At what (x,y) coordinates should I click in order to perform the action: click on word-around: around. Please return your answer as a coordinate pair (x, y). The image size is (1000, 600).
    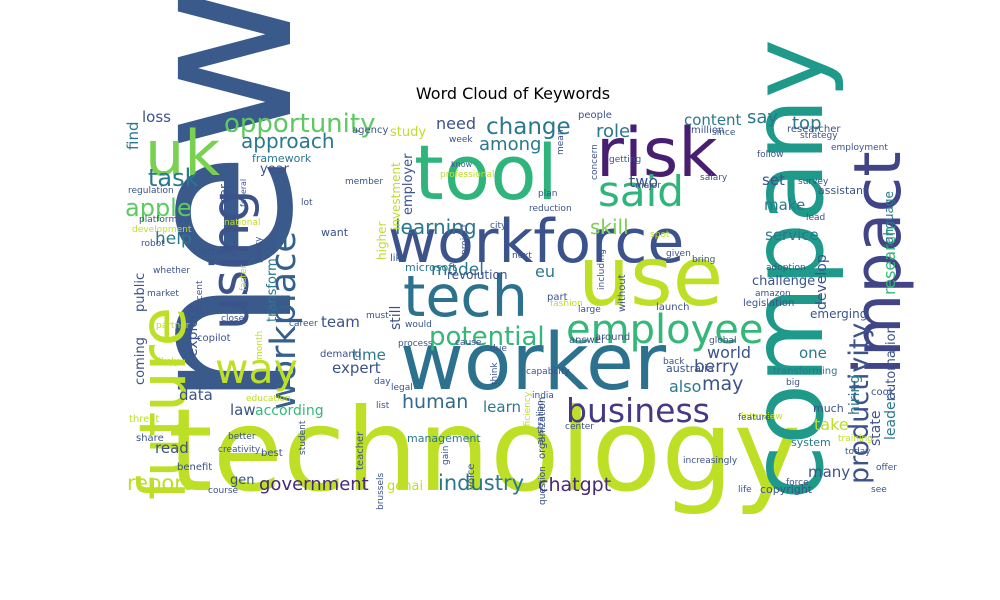
    Looking at the image, I should click on (612, 337).